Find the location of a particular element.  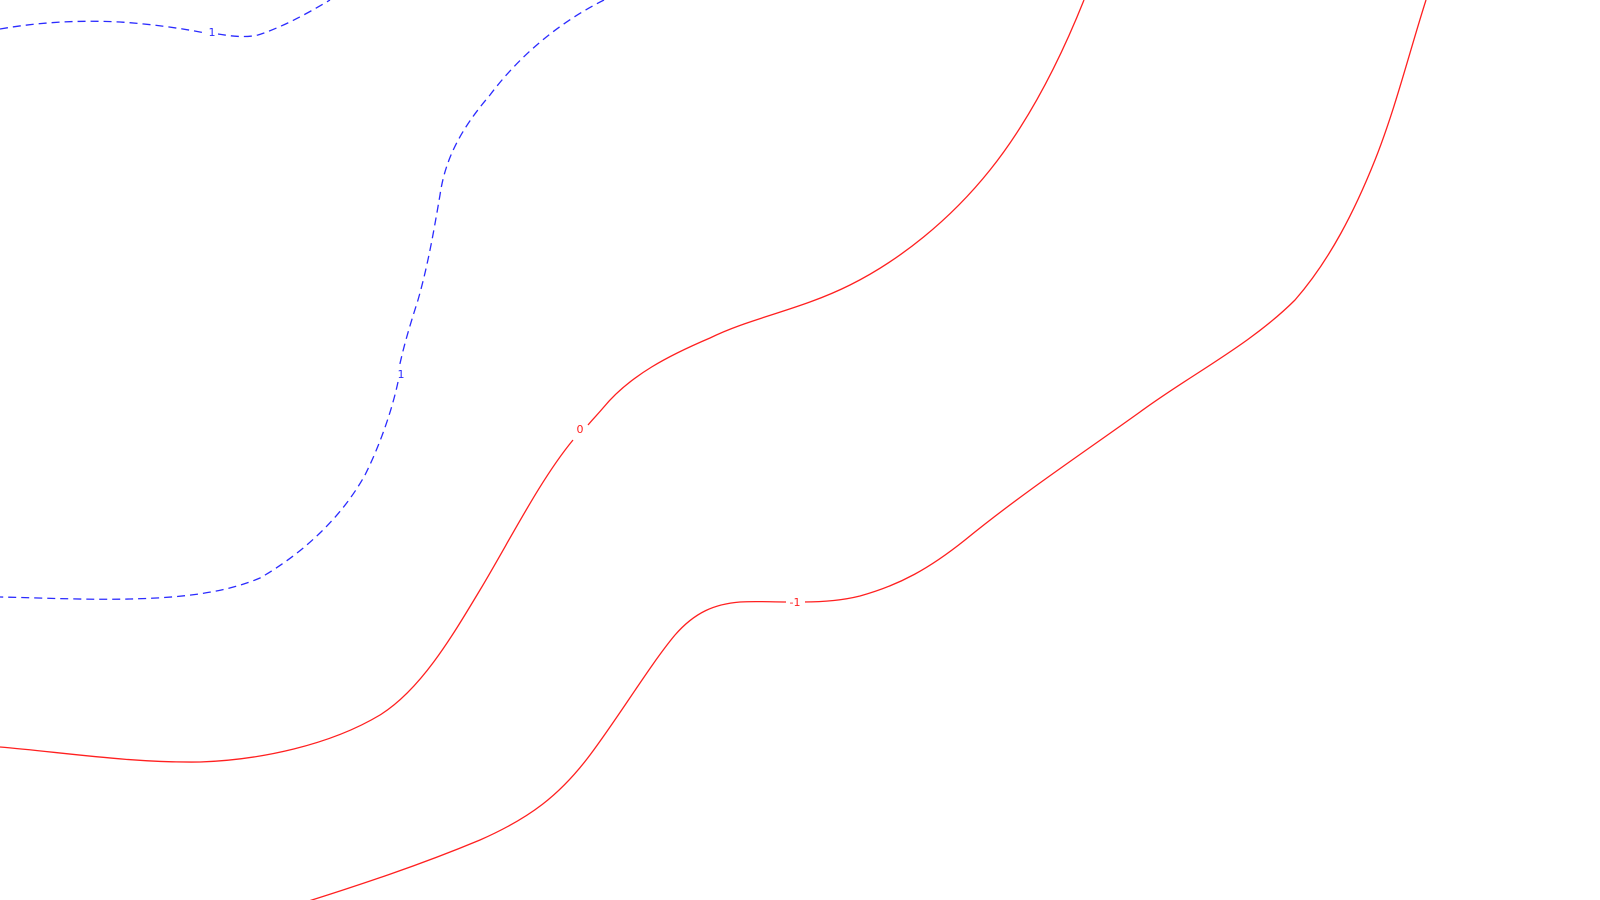

contour-blue-upper-label: 1 is located at coordinates (212, 32).